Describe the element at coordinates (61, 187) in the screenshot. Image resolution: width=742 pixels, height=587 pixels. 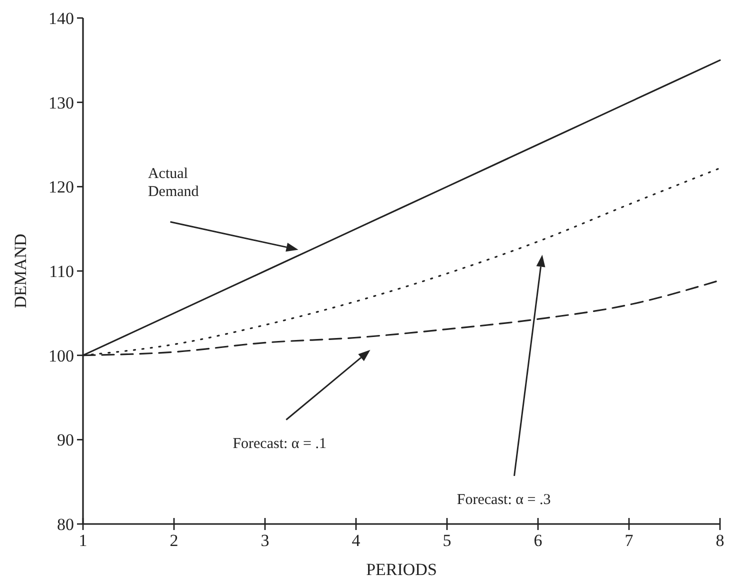
I see `y-tick-label: 120` at that location.